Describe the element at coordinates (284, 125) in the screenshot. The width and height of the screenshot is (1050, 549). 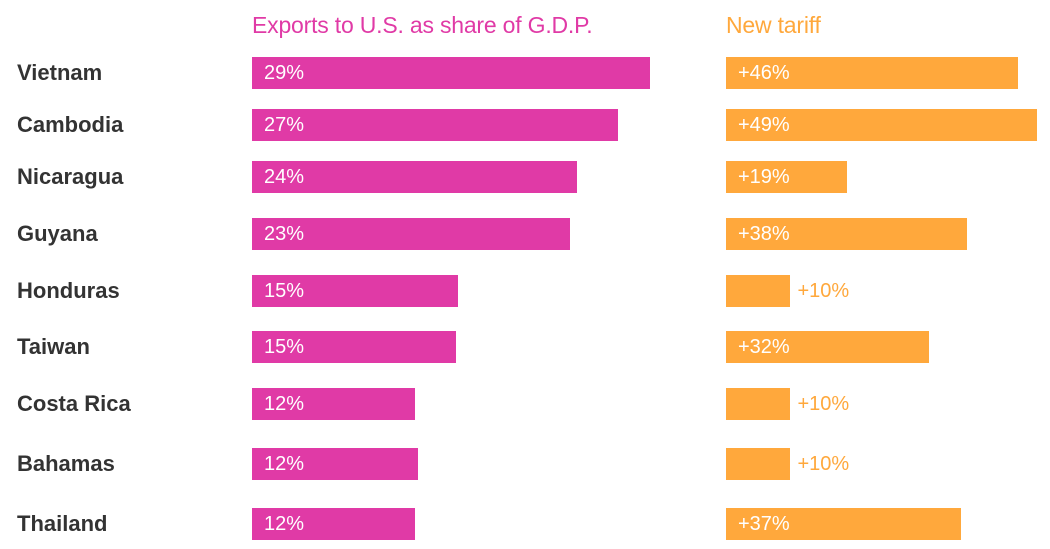
I see `exports-value-label: 27%` at that location.